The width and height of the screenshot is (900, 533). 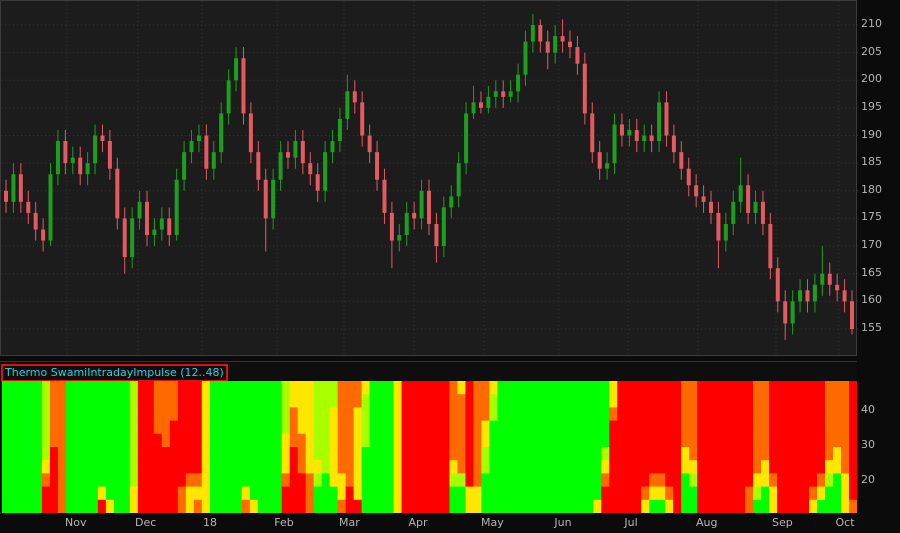 What do you see at coordinates (492, 522) in the screenshot?
I see `date-tick-label: May` at bounding box center [492, 522].